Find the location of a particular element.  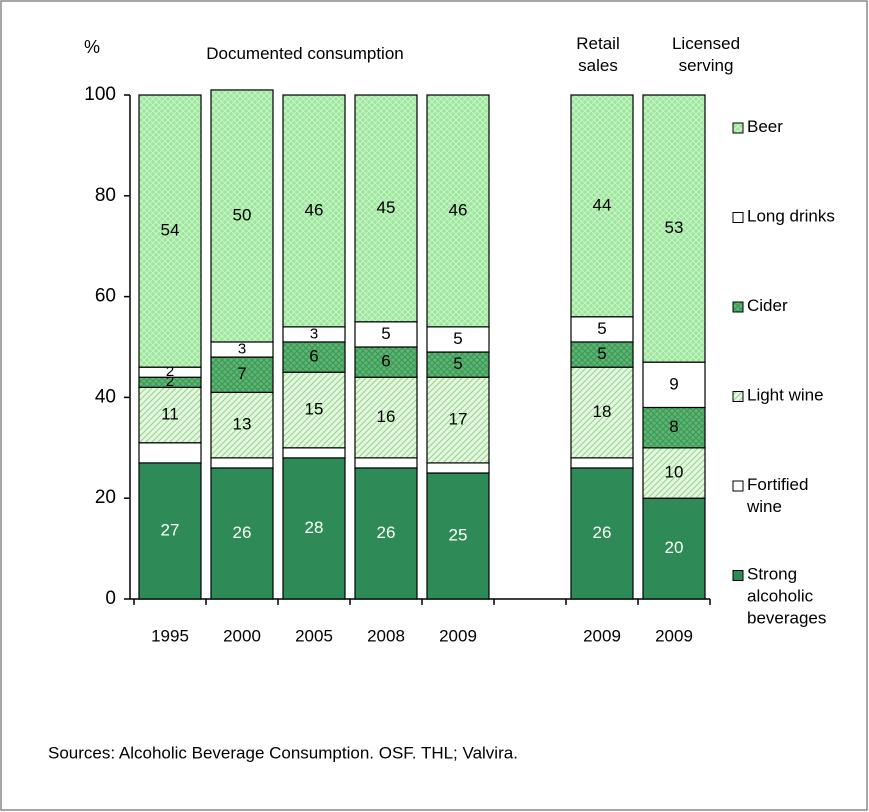

y-tick-label: 40 is located at coordinates (105, 396).